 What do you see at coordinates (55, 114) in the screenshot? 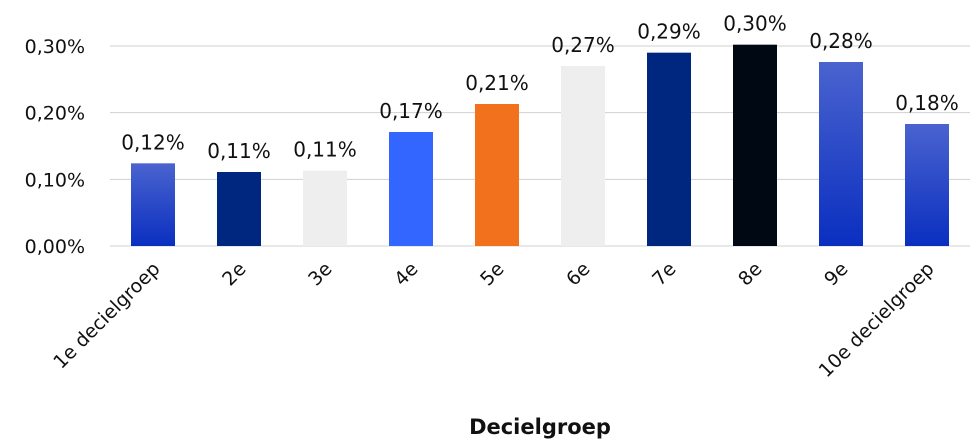
I see `y-tick-label: 0,20%` at bounding box center [55, 114].